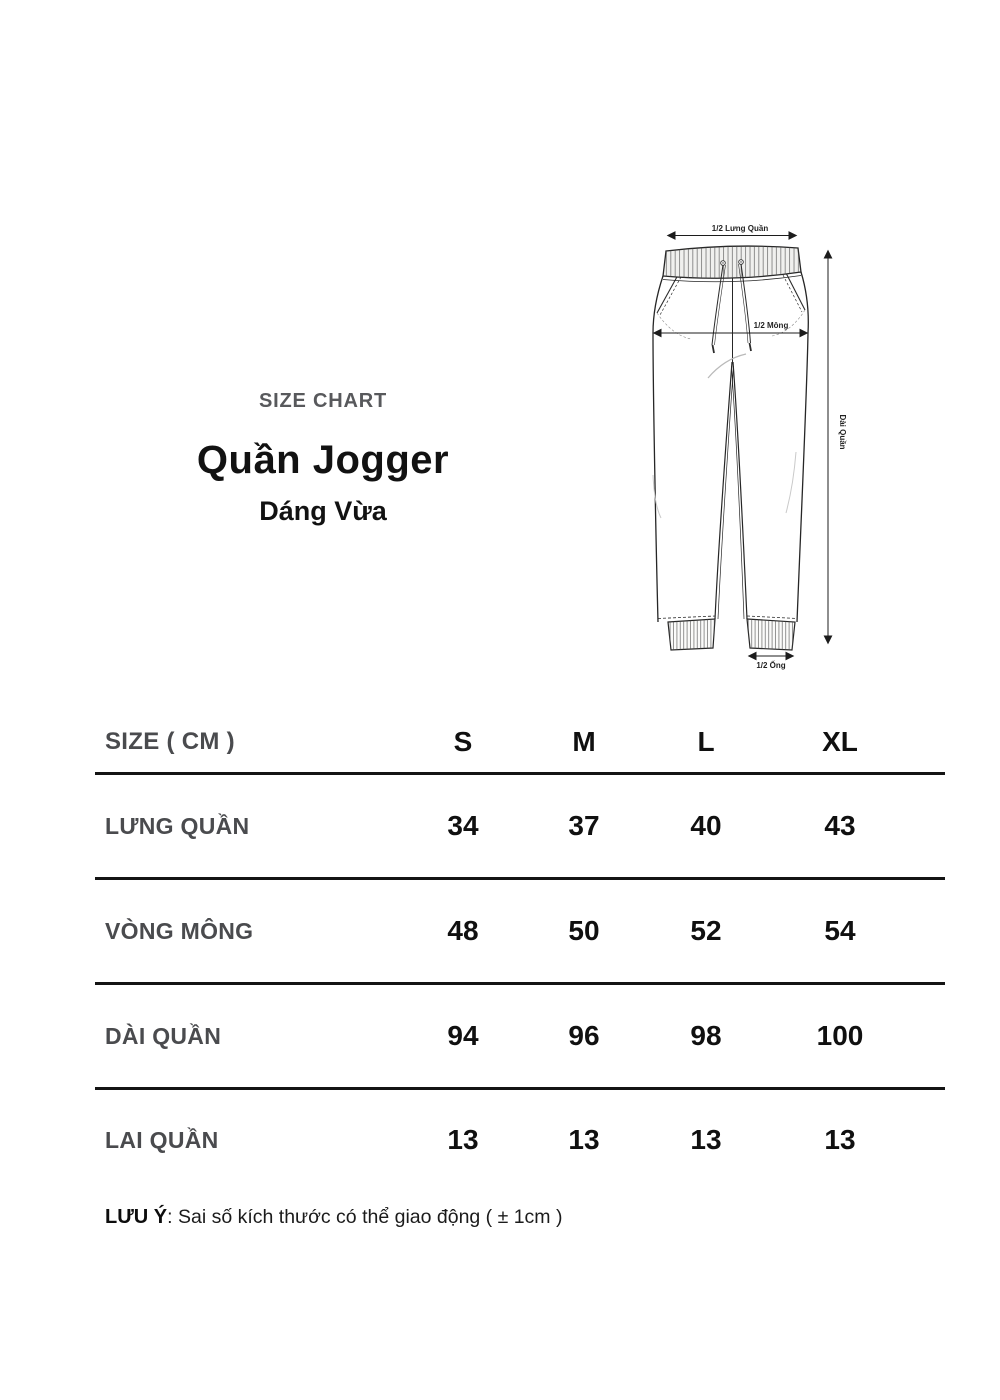 The height and width of the screenshot is (1400, 1000). I want to click on product-title: Quần Jogger, so click(323, 460).